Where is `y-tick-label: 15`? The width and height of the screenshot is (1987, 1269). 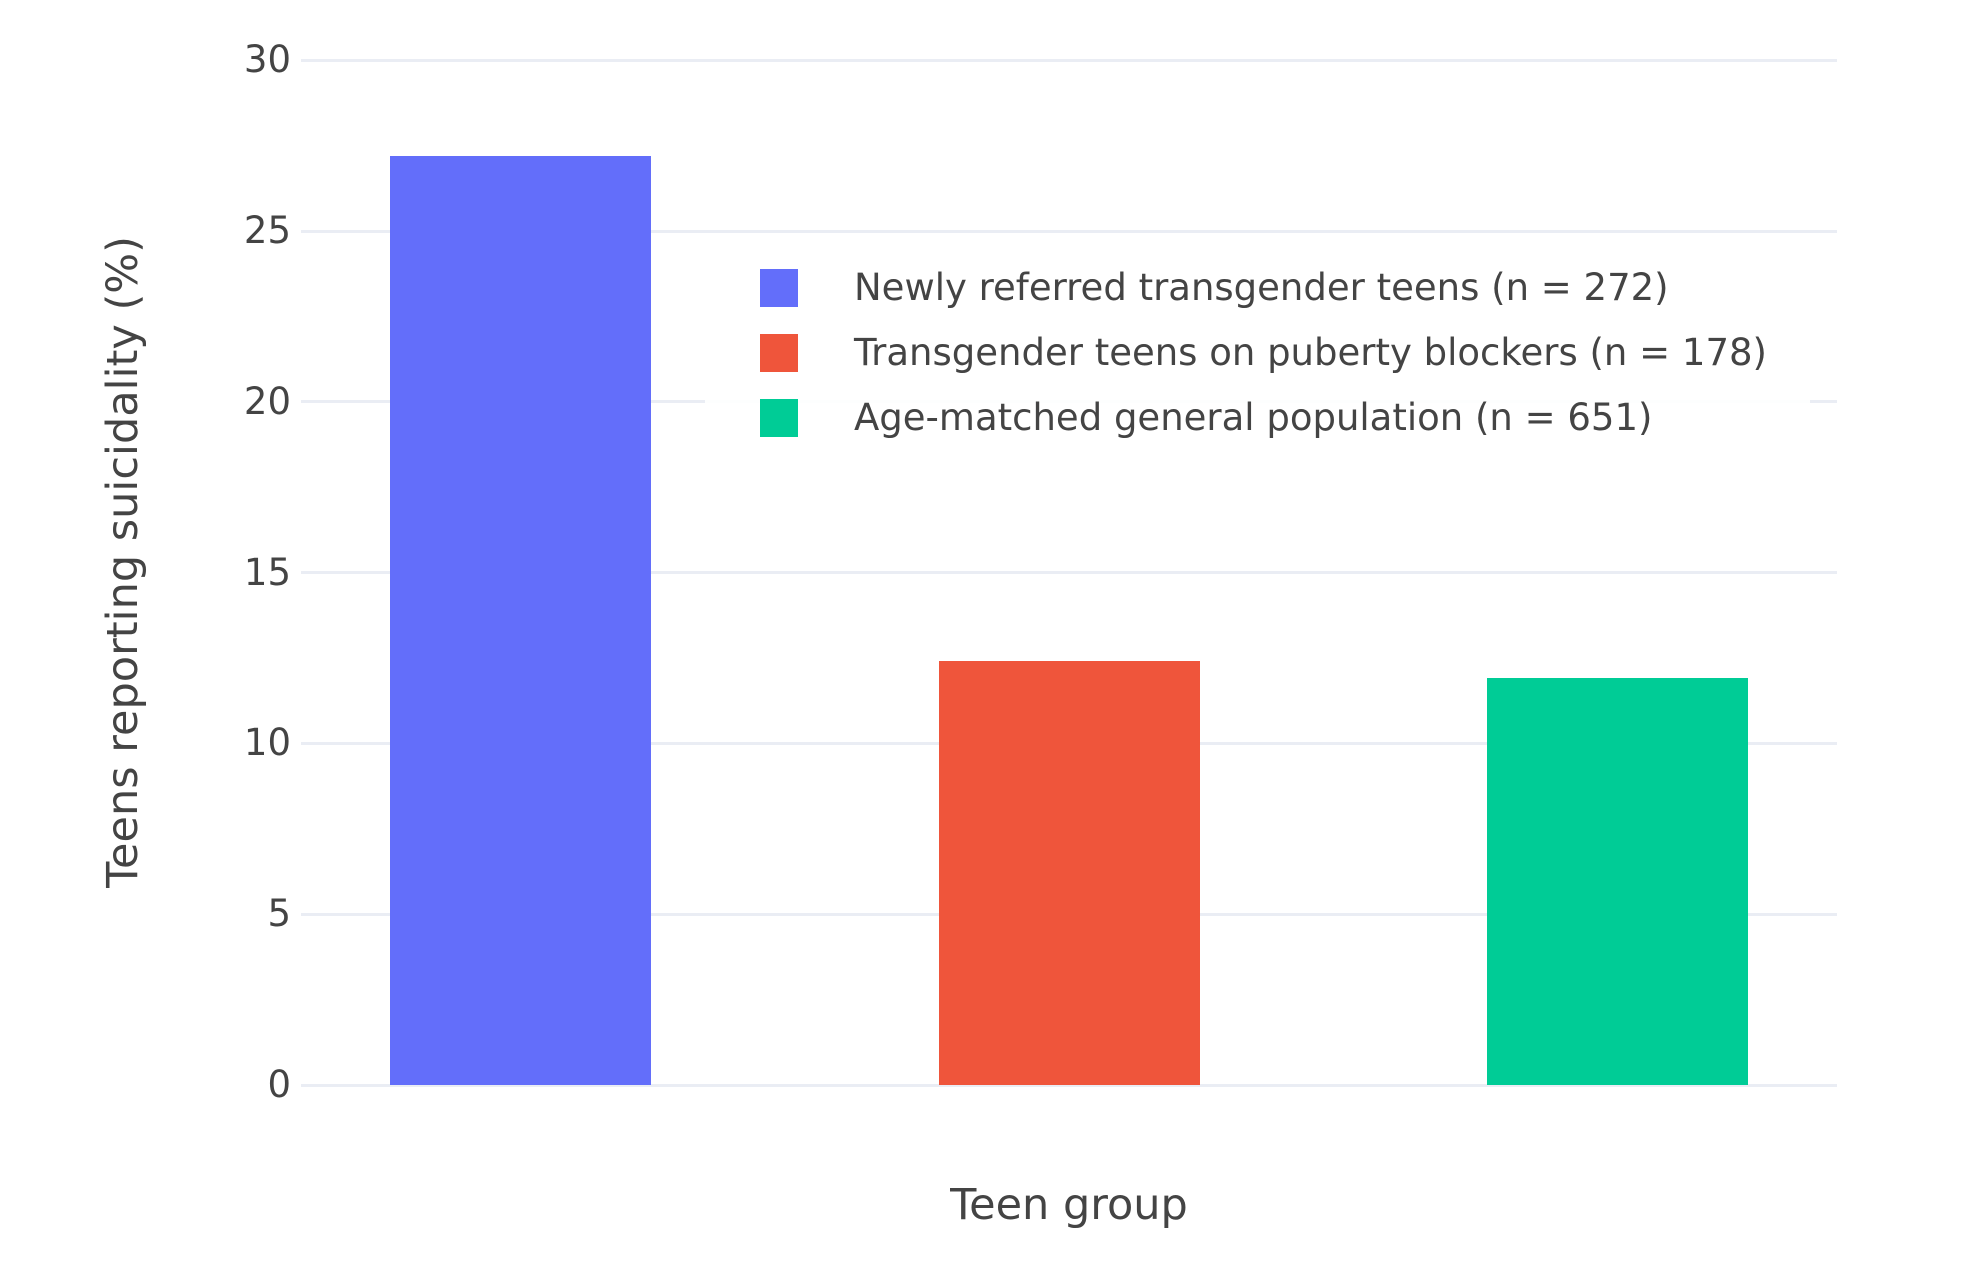 y-tick-label: 15 is located at coordinates (267, 572).